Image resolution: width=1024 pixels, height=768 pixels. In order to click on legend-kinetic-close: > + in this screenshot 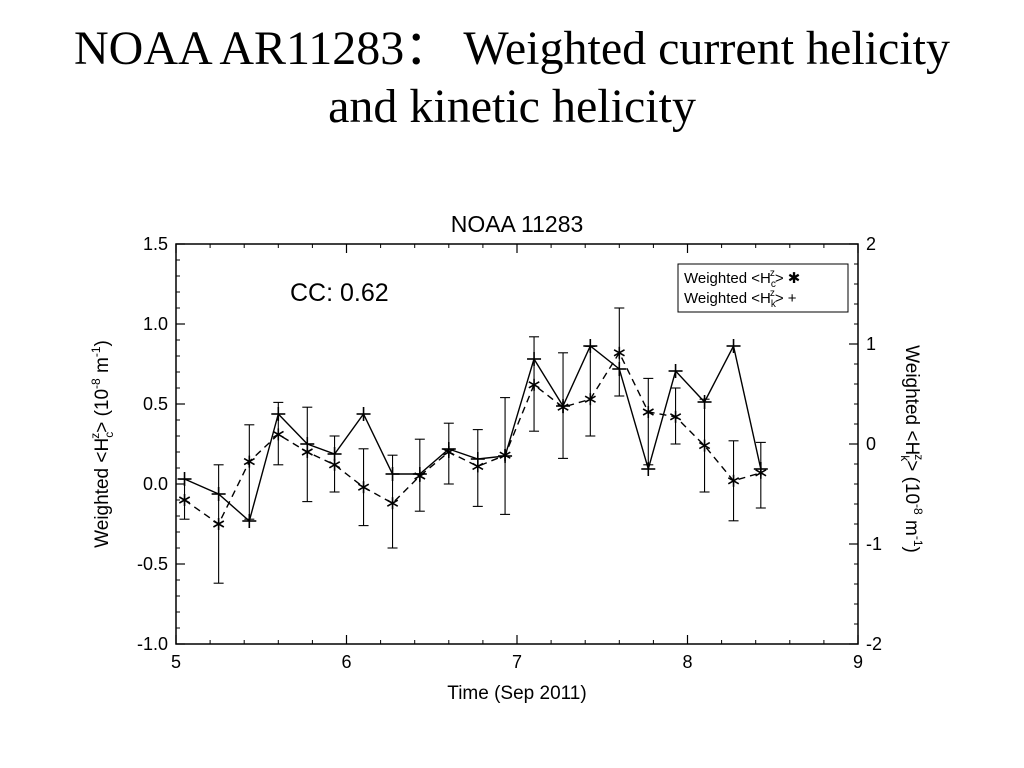, I will do `click(786, 298)`.